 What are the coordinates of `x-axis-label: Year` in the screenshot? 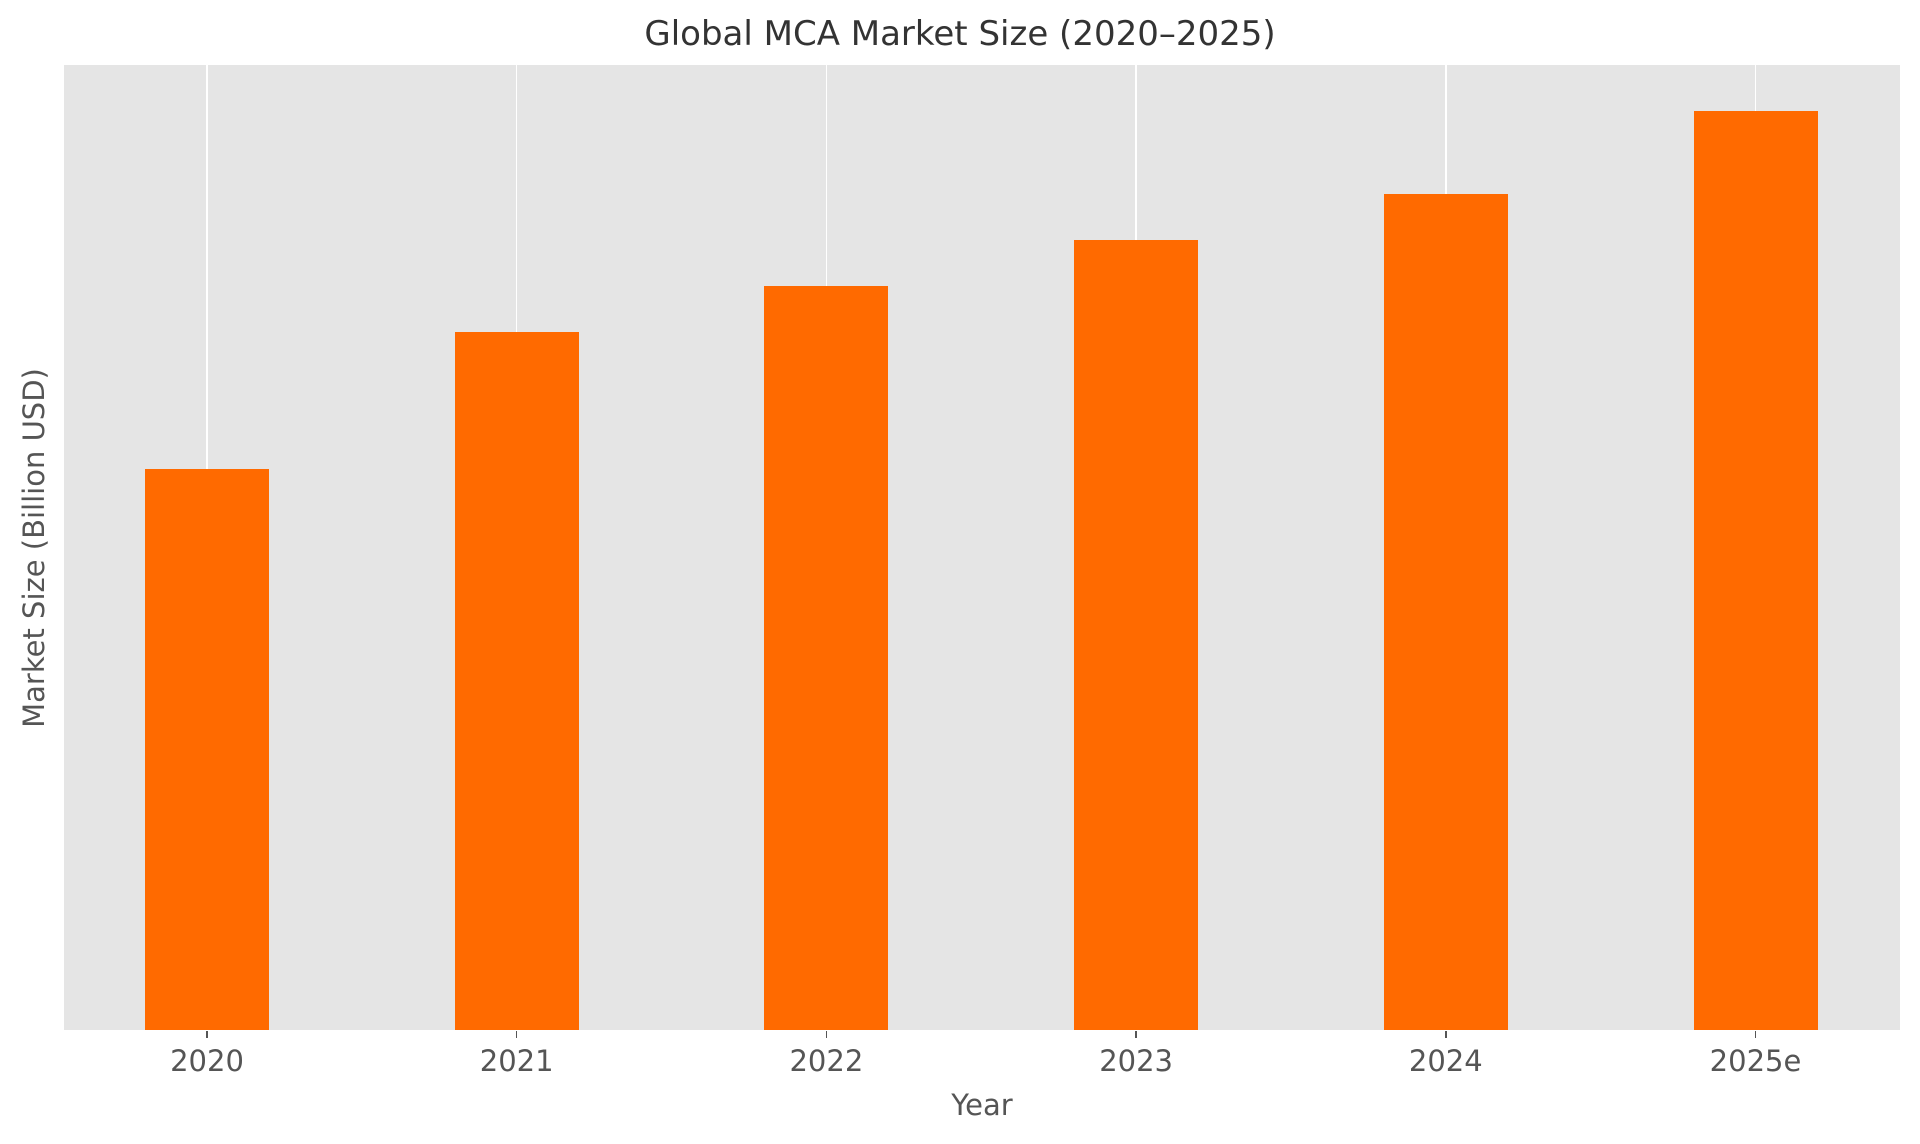 It's located at (982, 1105).